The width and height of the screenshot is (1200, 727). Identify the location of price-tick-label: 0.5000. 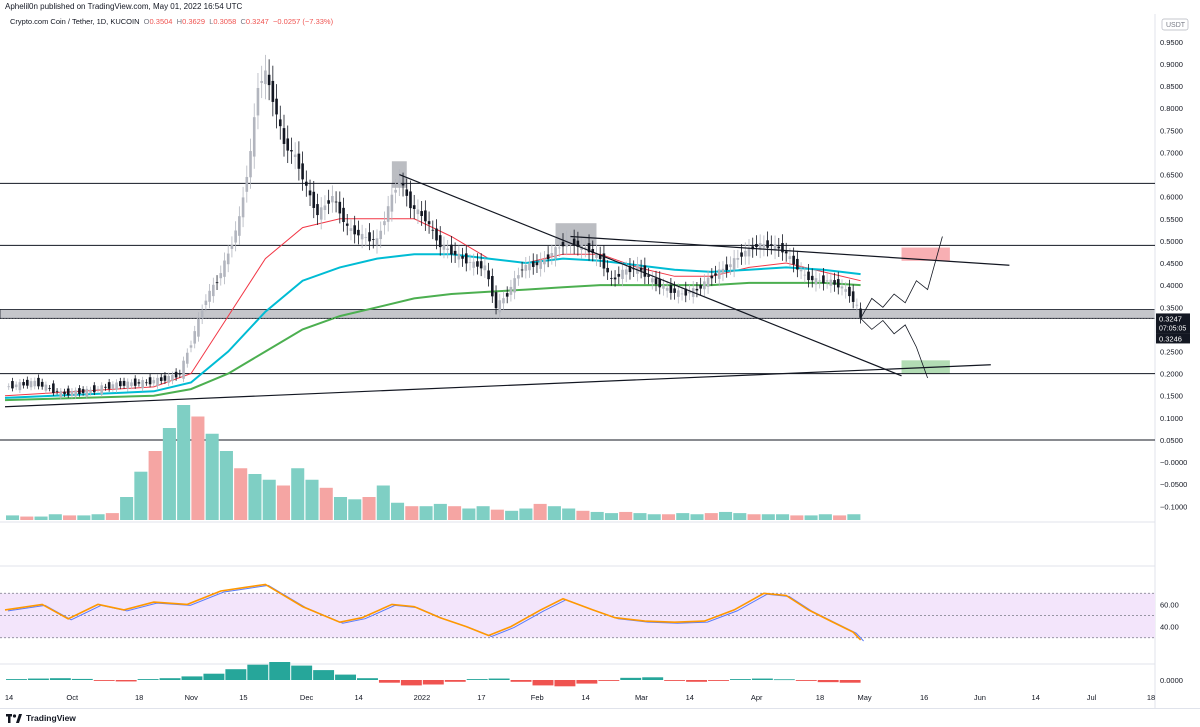
(1171, 241).